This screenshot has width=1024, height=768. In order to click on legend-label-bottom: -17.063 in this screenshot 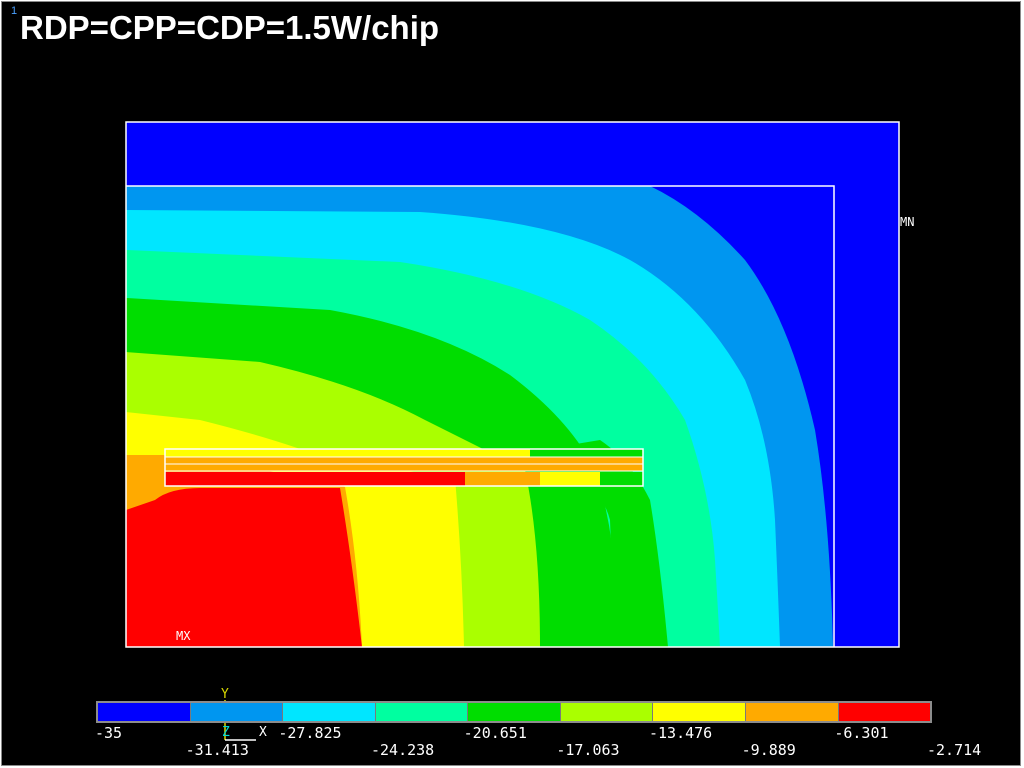, I will do `click(588, 750)`.